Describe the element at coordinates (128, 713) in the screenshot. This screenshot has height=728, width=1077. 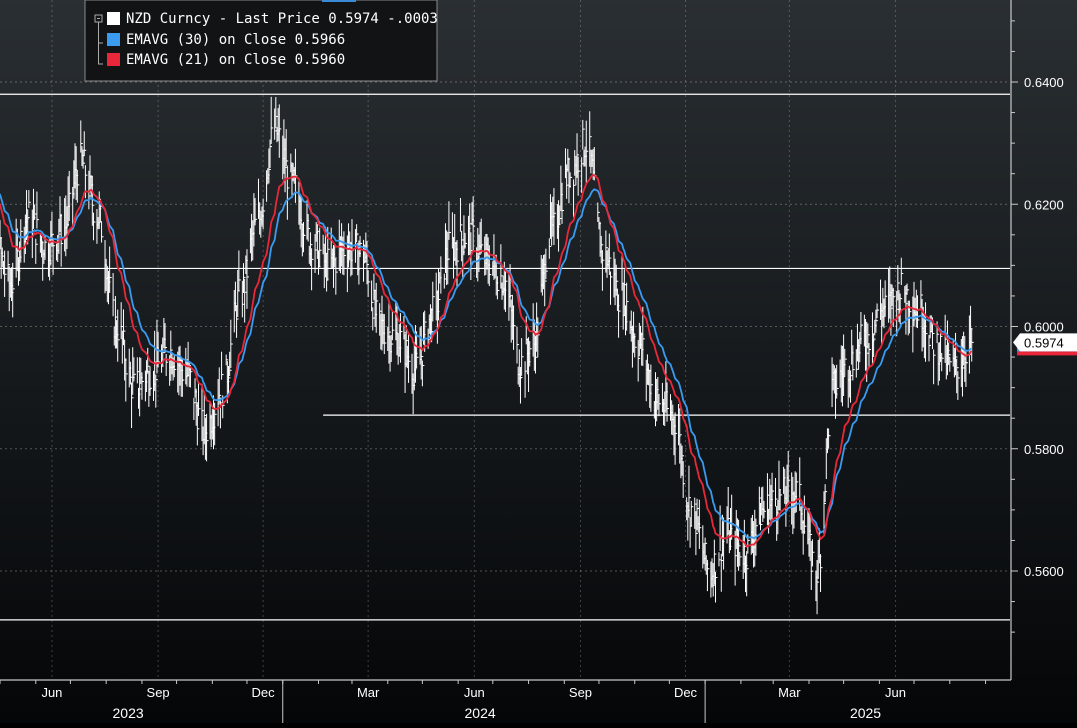
I see `x-year-label: 2023` at that location.